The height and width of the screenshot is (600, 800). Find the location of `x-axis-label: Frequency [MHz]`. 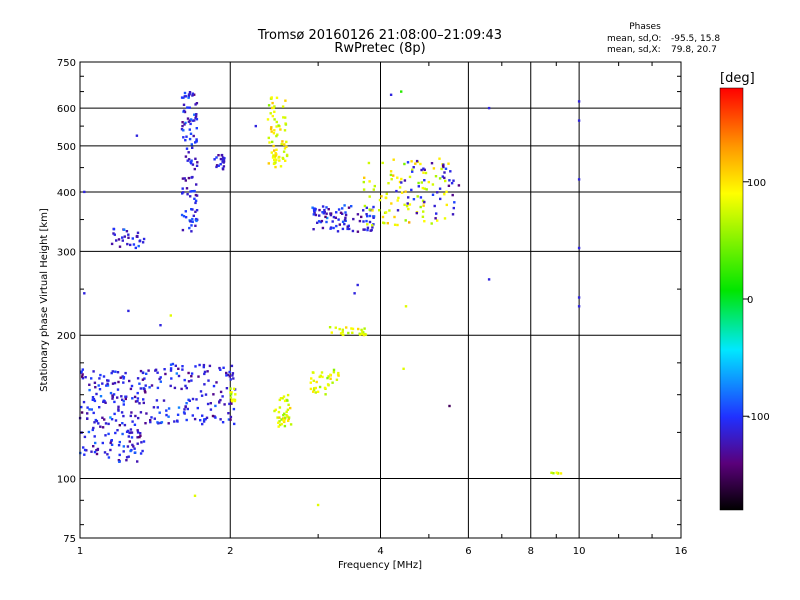

x-axis-label: Frequency [MHz] is located at coordinates (380, 565).